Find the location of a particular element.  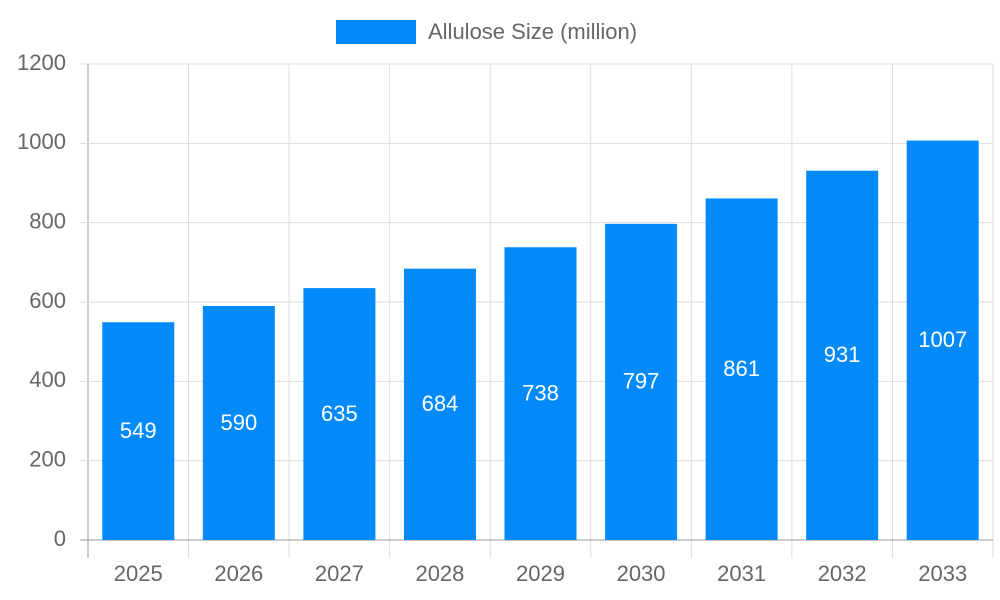

data-label: 738 is located at coordinates (540, 392).